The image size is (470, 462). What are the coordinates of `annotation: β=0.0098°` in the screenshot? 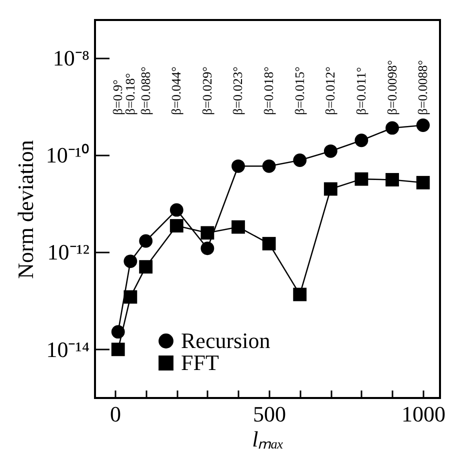 It's located at (392, 87).